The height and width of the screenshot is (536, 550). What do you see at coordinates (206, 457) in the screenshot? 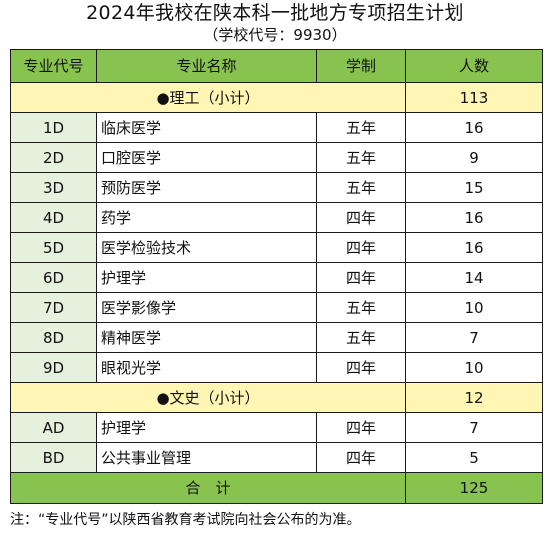
I see `major-name-cell: 公共事业管理` at bounding box center [206, 457].